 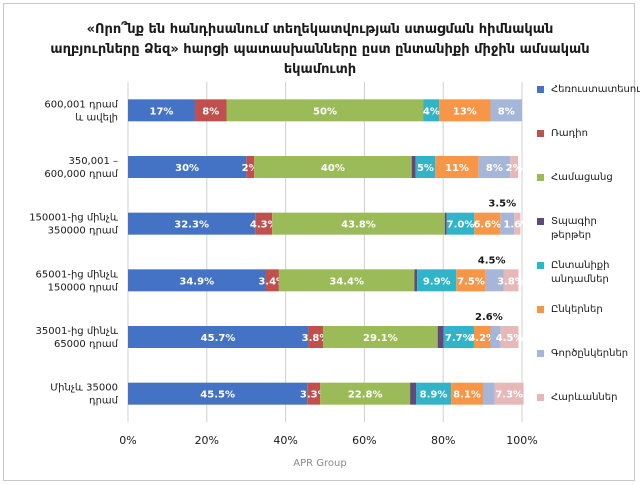 I want to click on data-label: 34.9%, so click(x=196, y=281).